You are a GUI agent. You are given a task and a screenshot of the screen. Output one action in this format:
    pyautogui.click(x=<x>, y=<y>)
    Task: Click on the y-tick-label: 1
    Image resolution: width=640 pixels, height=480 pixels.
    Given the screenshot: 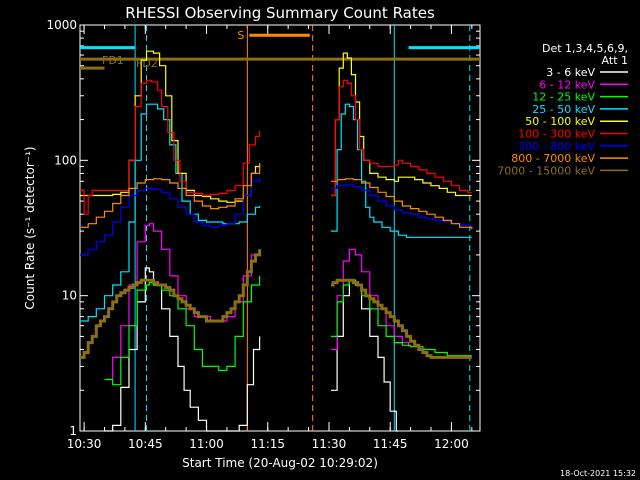 What is the action you would take?
    pyautogui.click(x=73, y=431)
    